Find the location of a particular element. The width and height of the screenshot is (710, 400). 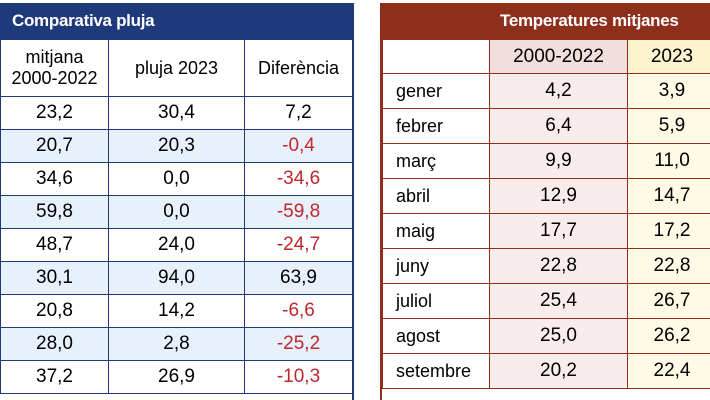

cell-temp-2023: 17,2 is located at coordinates (668, 231).